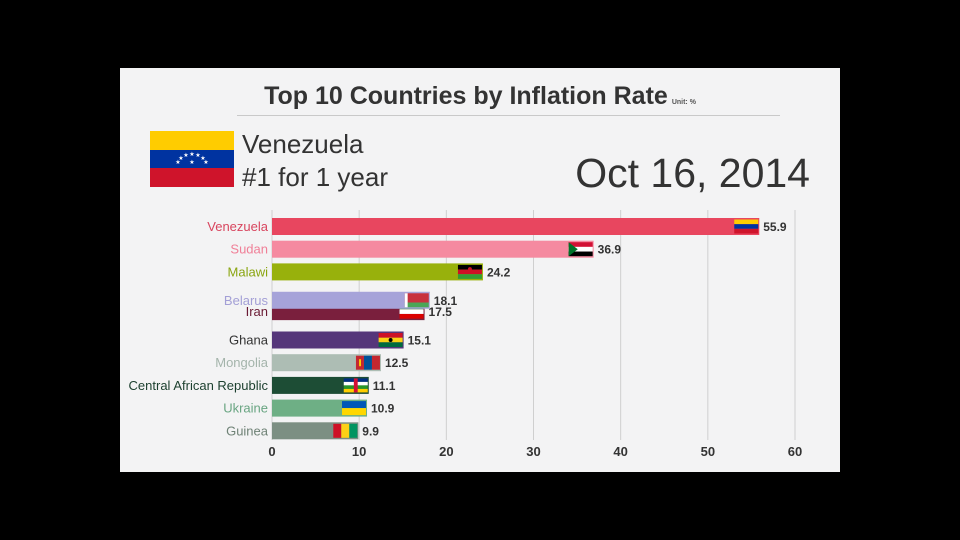  What do you see at coordinates (242, 362) in the screenshot?
I see `category-label-mongolia: Mongolia` at bounding box center [242, 362].